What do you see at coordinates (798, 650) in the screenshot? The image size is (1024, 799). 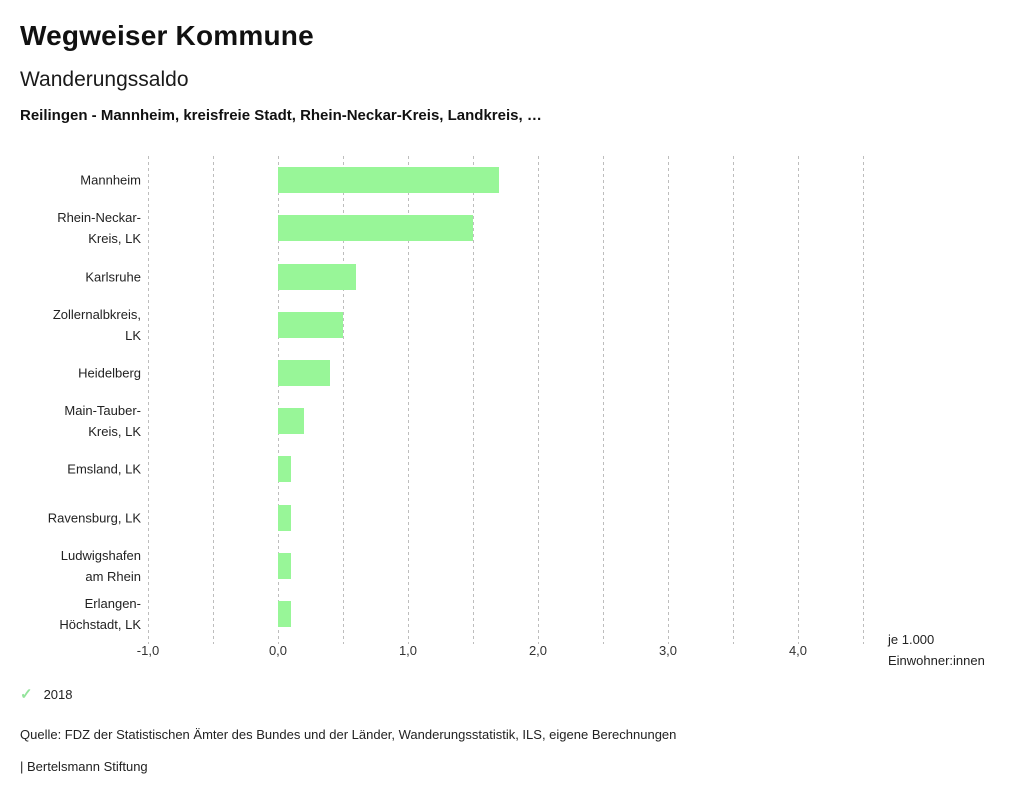 I see `x-tick-label: 4,0` at bounding box center [798, 650].